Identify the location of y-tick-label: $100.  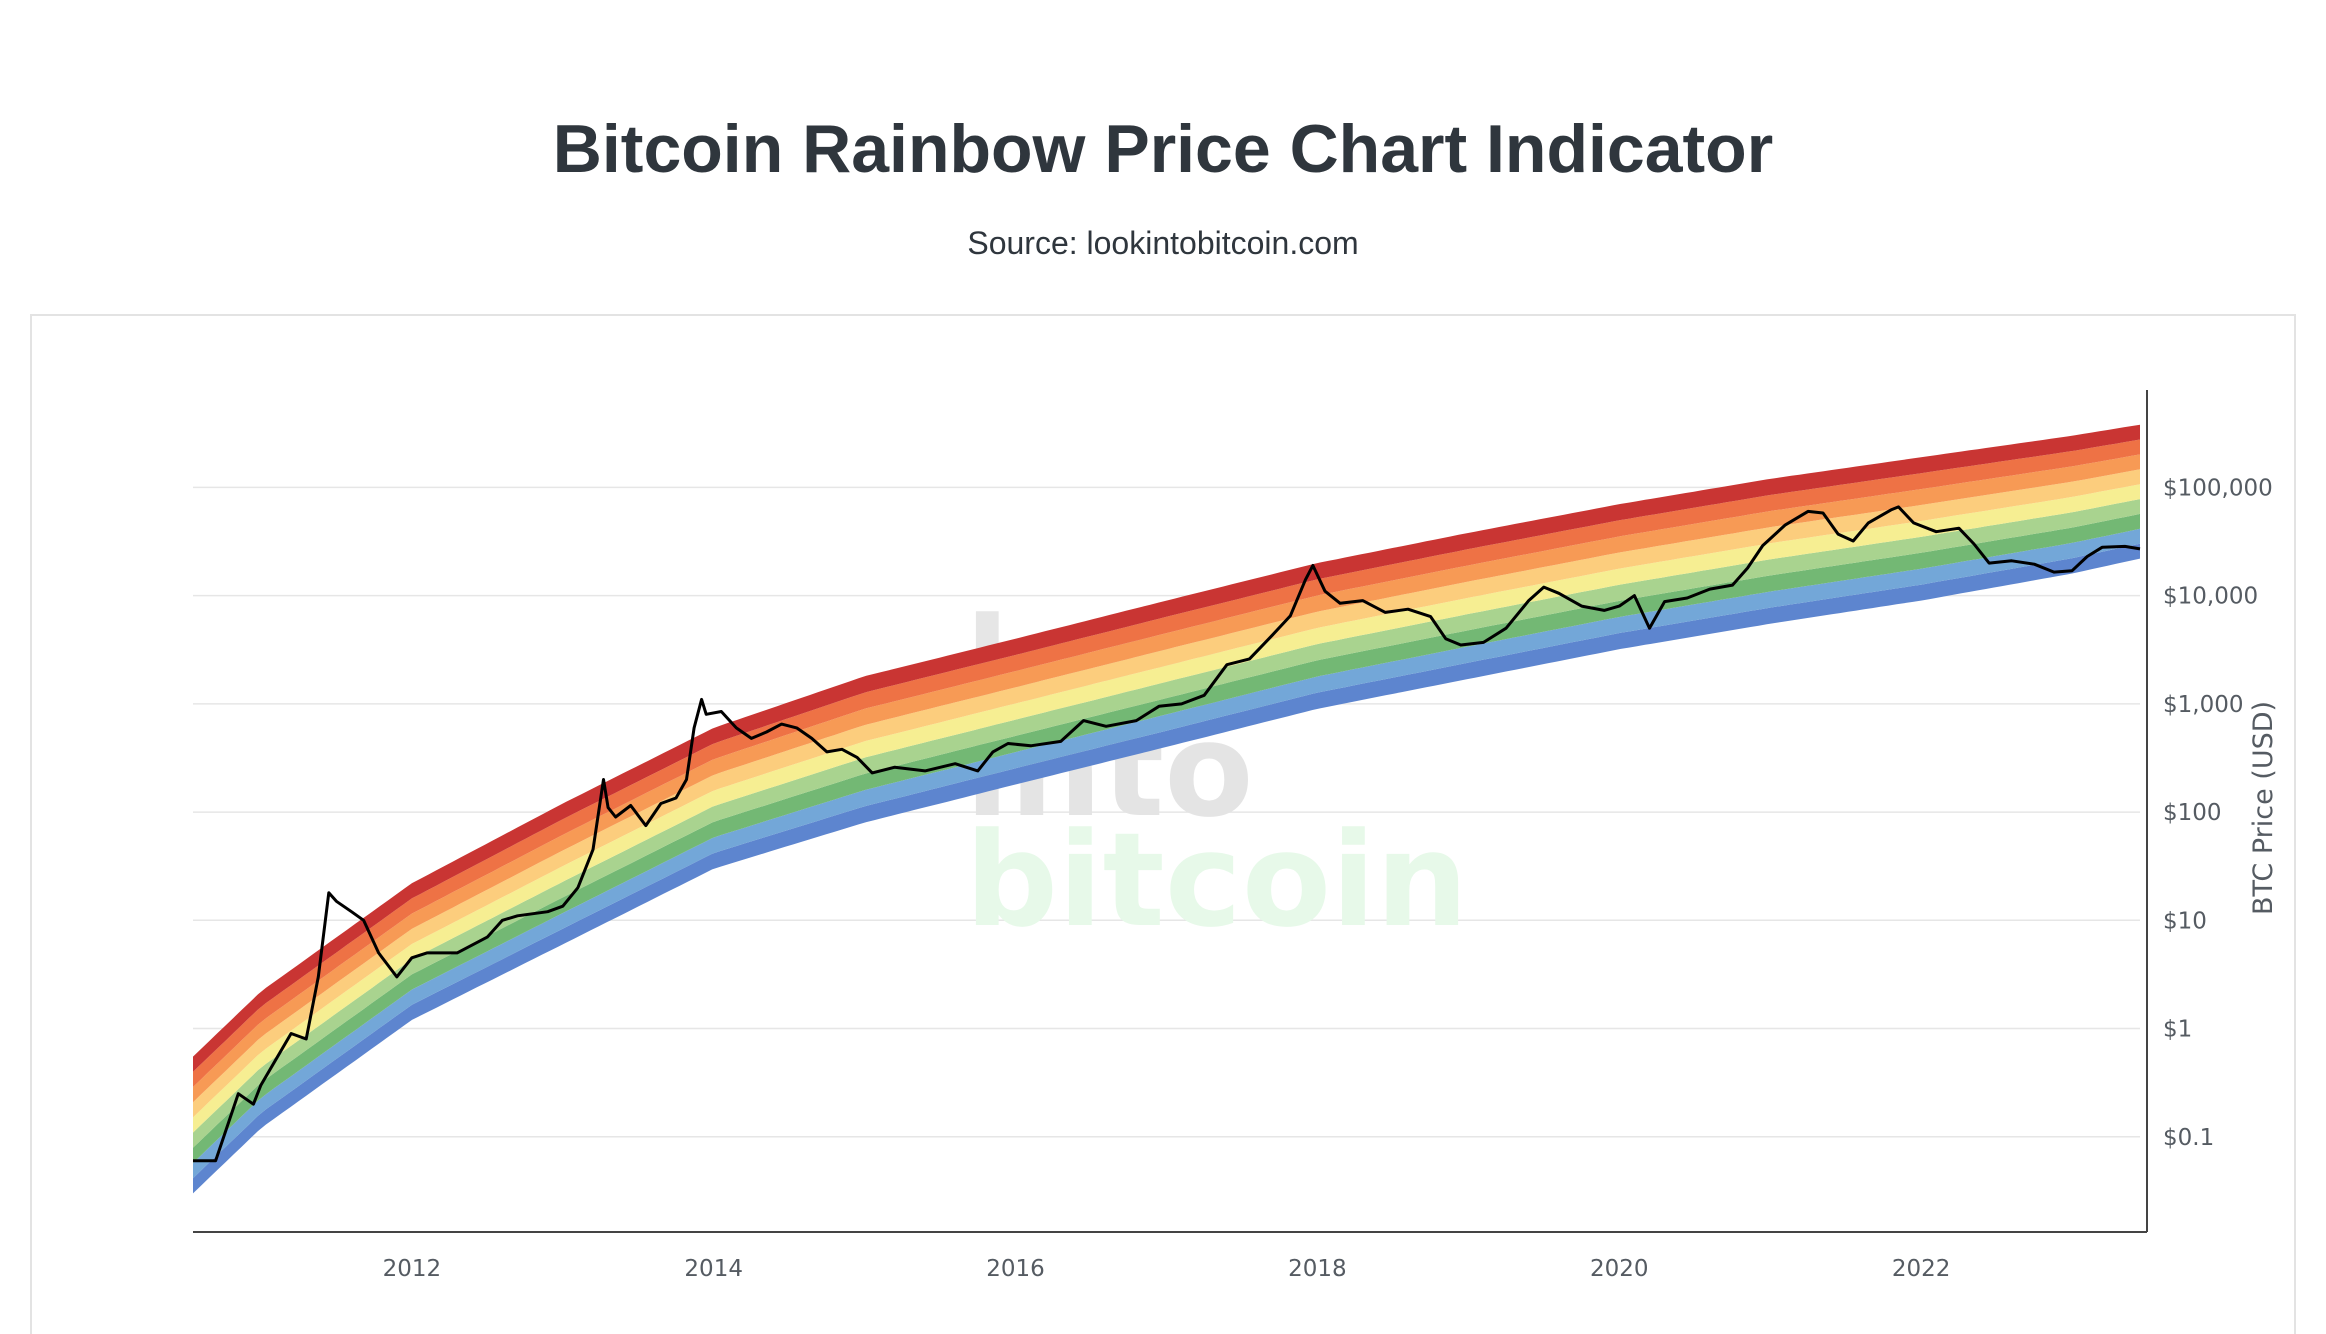
(2192, 813).